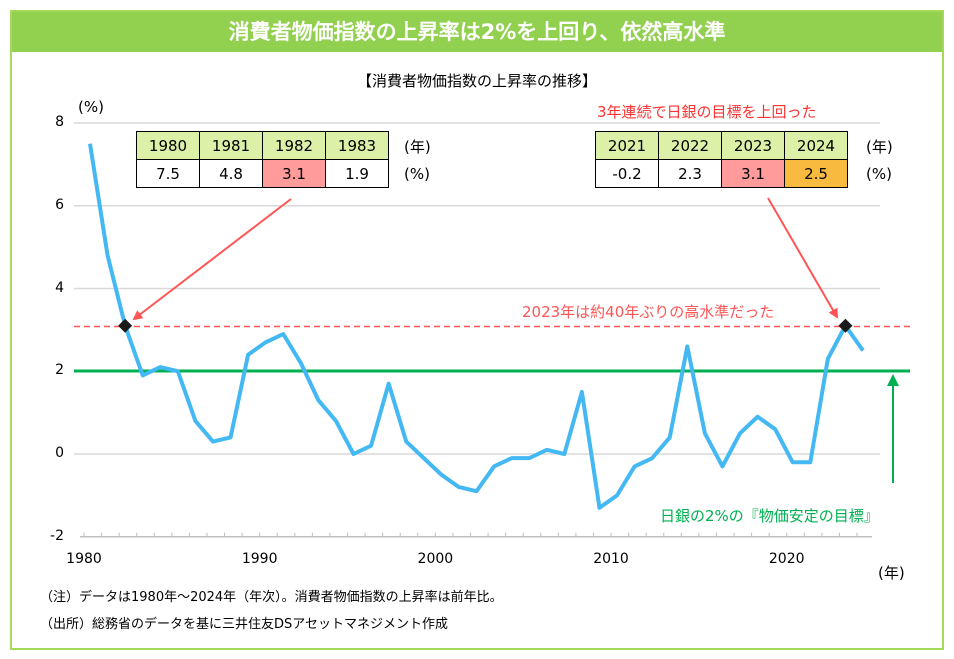 Image resolution: width=954 pixels, height=659 pixels. What do you see at coordinates (803, 258) in the screenshot?
I see `arrow-to-2023` at bounding box center [803, 258].